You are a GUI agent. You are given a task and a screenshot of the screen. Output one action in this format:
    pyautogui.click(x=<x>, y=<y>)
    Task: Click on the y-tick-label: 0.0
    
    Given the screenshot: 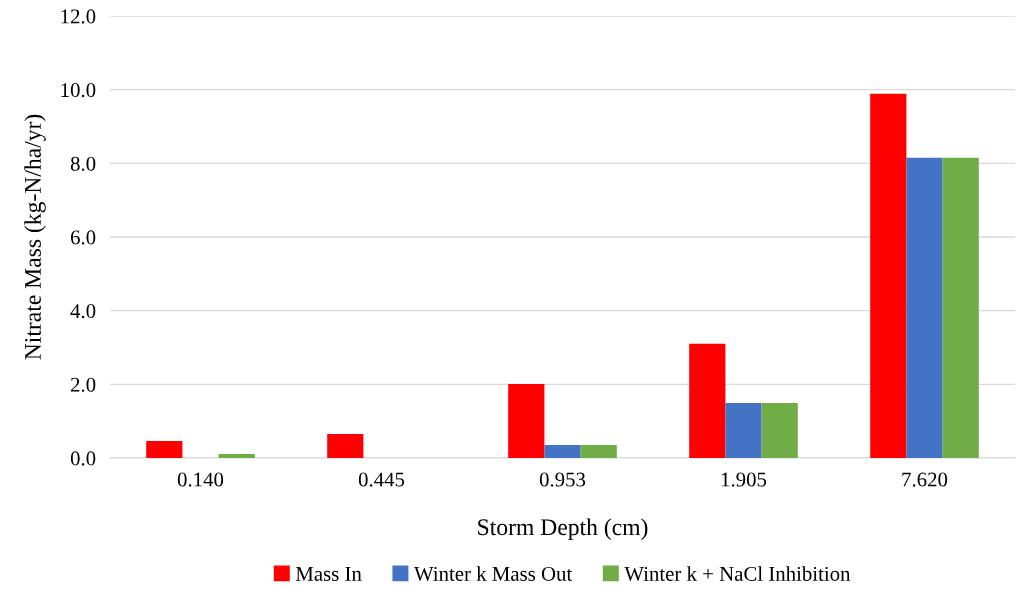 What is the action you would take?
    pyautogui.click(x=83, y=458)
    